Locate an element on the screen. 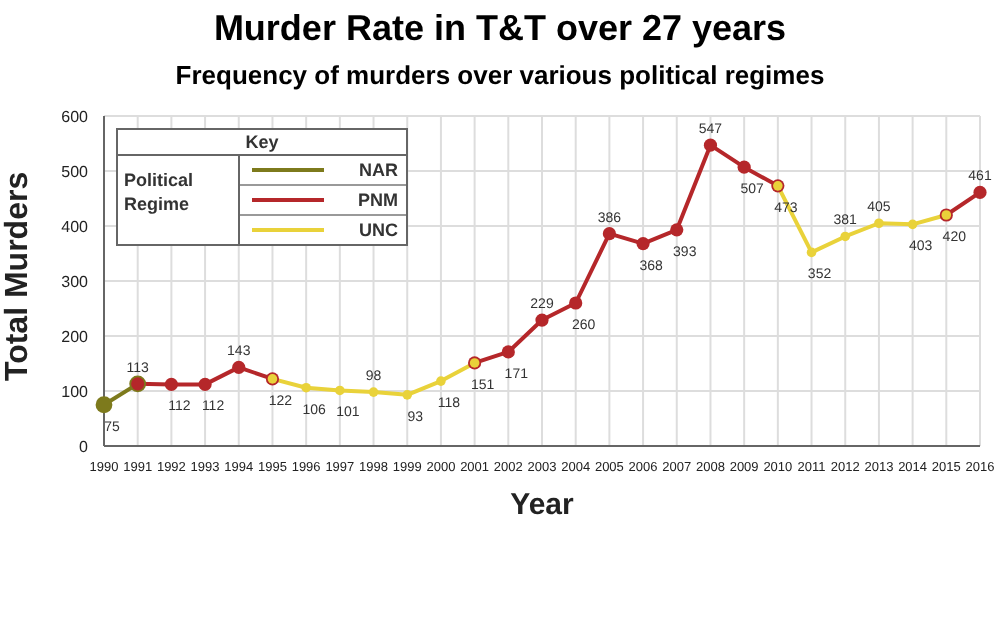 This screenshot has width=1000, height=640. y-tick-label: 100 is located at coordinates (75, 391).